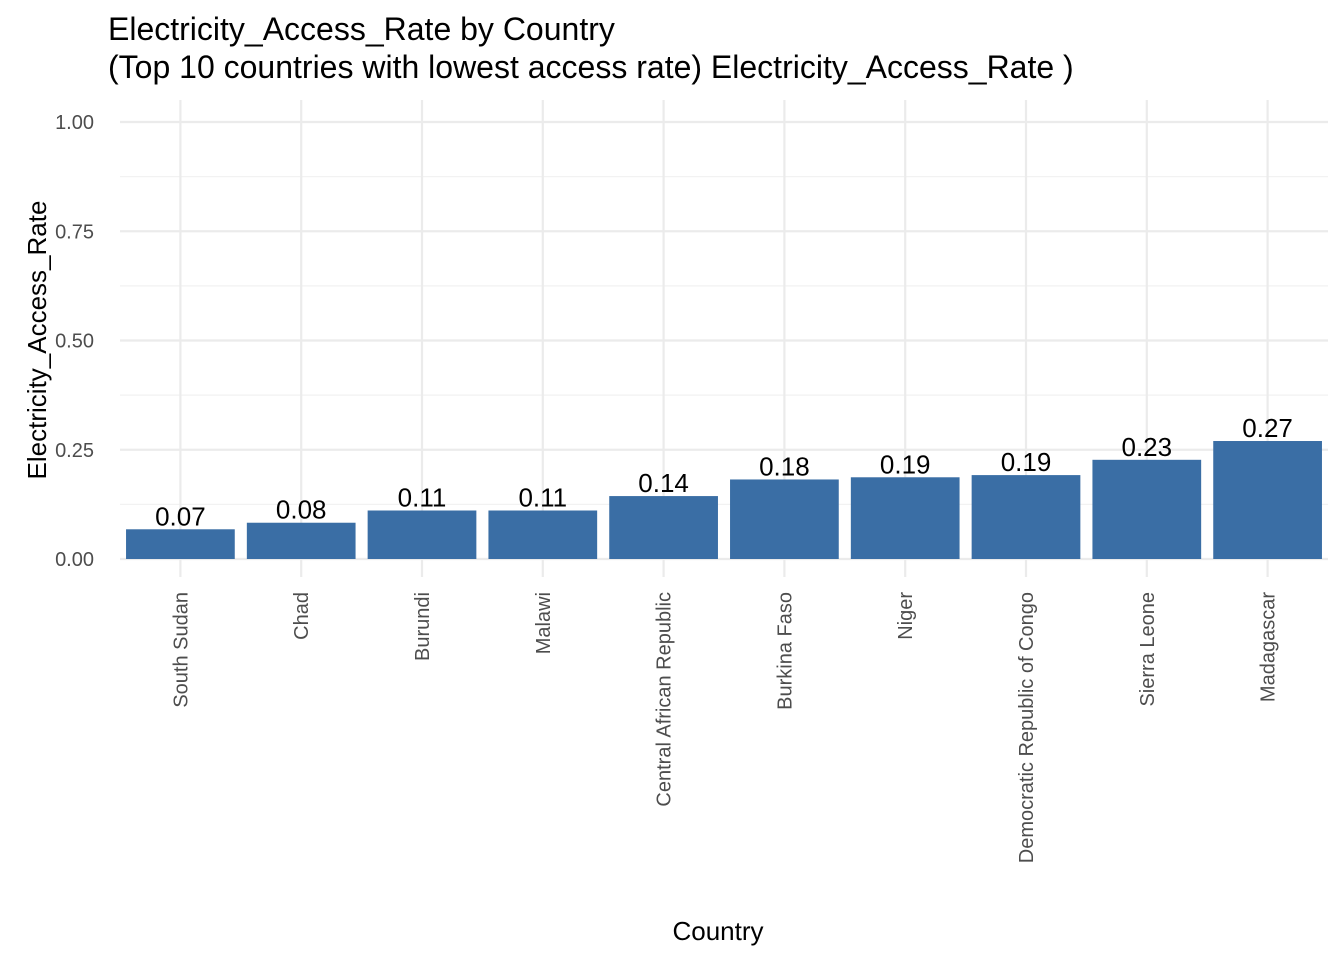 This screenshot has height=960, width=1344. I want to click on x-tick-label: Niger, so click(906, 616).